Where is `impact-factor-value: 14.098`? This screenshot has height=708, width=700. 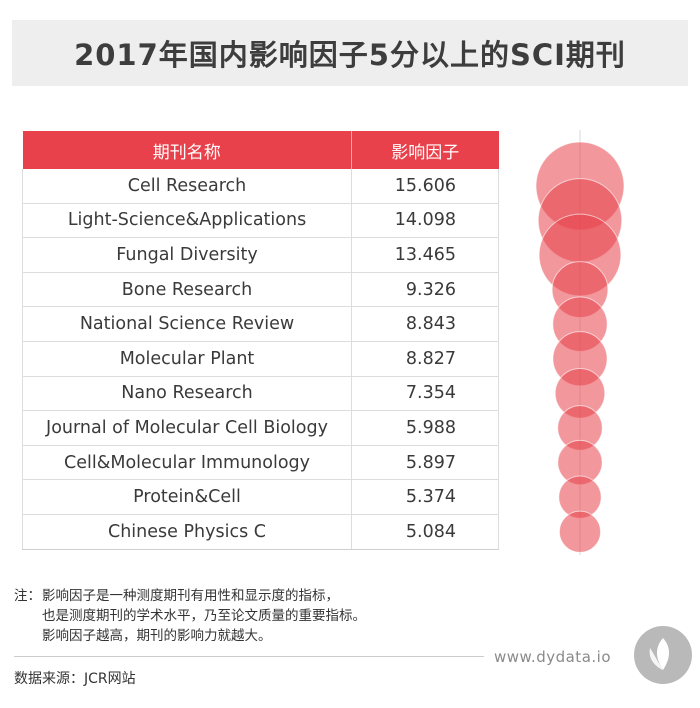 impact-factor-value: 14.098 is located at coordinates (425, 221).